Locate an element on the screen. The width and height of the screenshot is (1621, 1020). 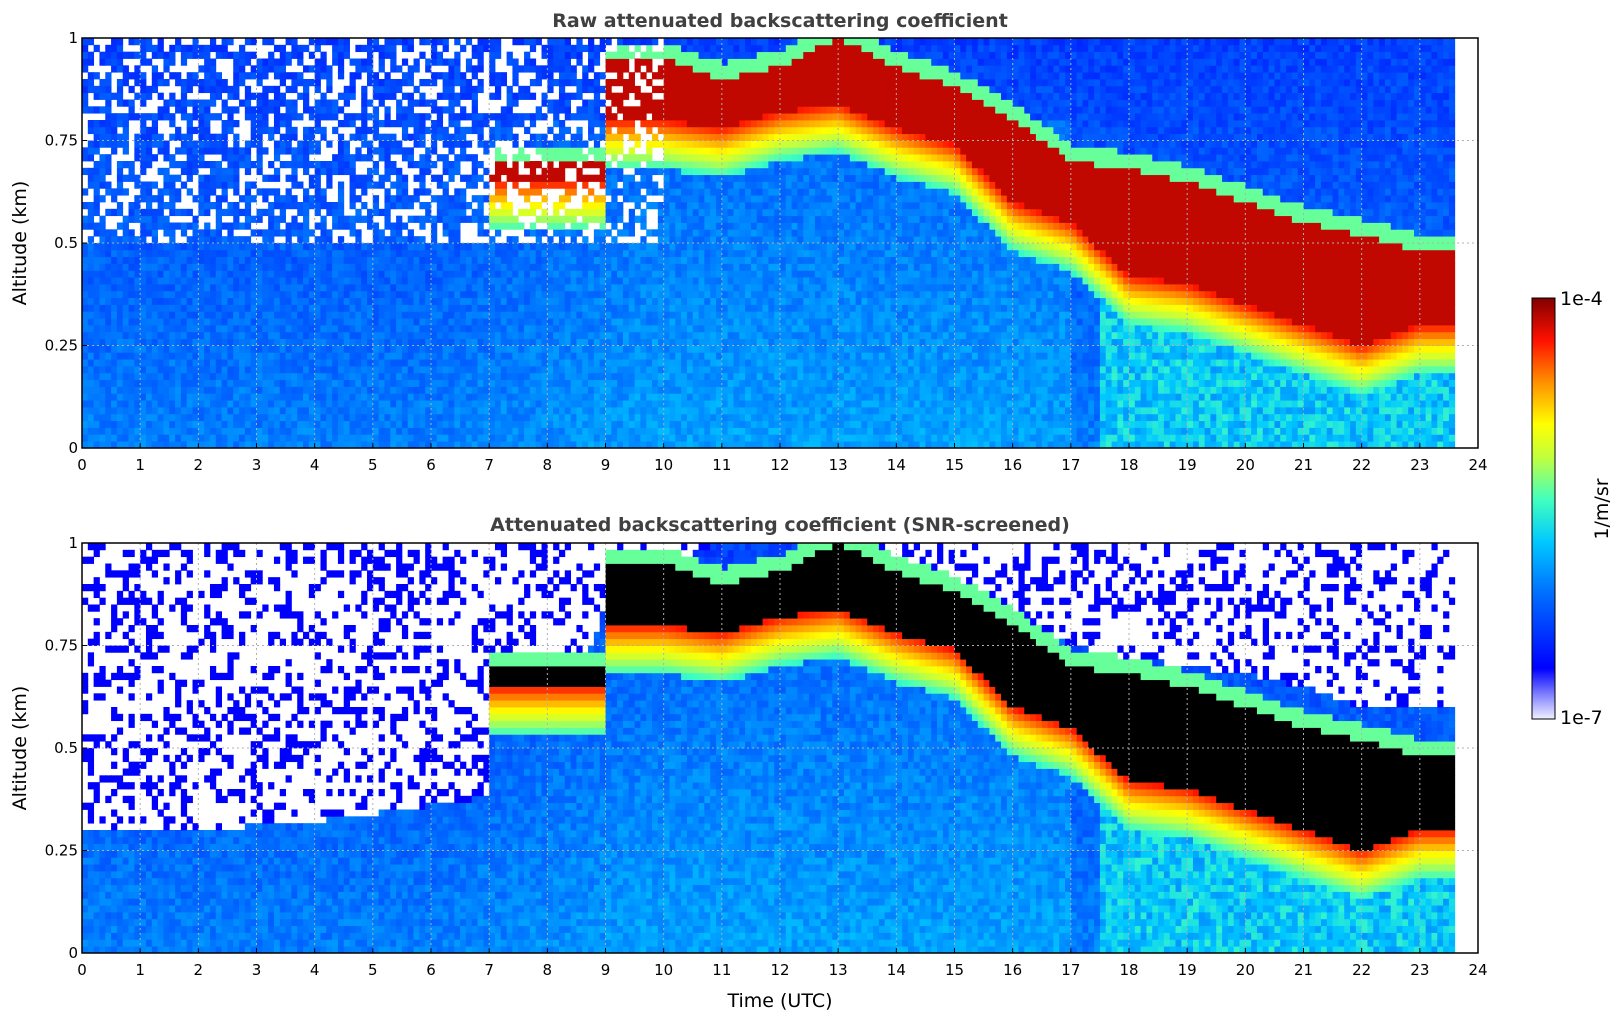
colorbar: 1e-4 1e-7 1/m/sr is located at coordinates (1572, 508).